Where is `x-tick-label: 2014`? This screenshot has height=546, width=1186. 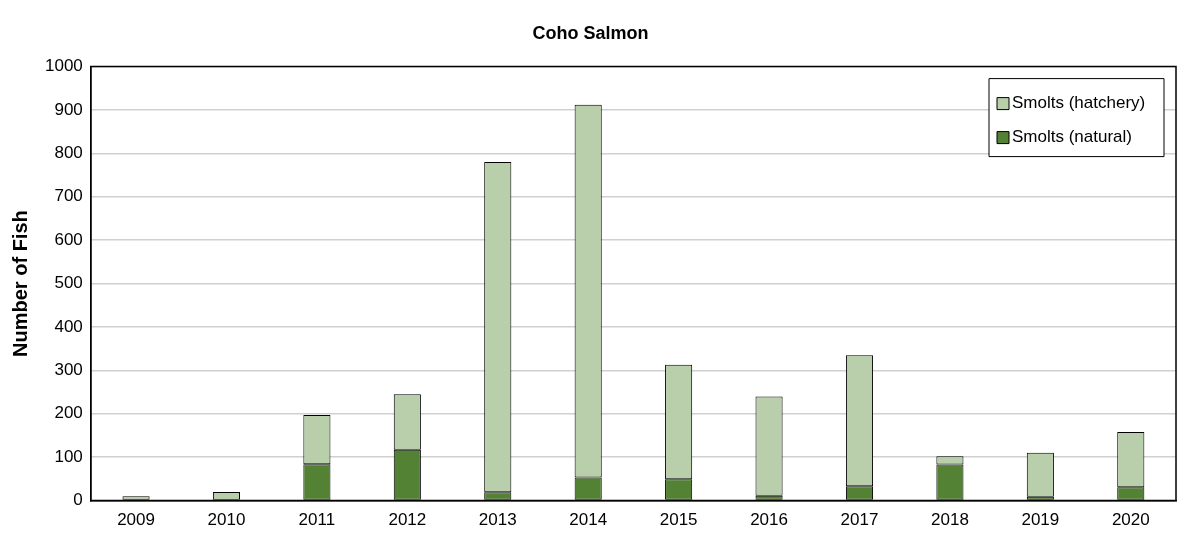
x-tick-label: 2014 is located at coordinates (588, 520).